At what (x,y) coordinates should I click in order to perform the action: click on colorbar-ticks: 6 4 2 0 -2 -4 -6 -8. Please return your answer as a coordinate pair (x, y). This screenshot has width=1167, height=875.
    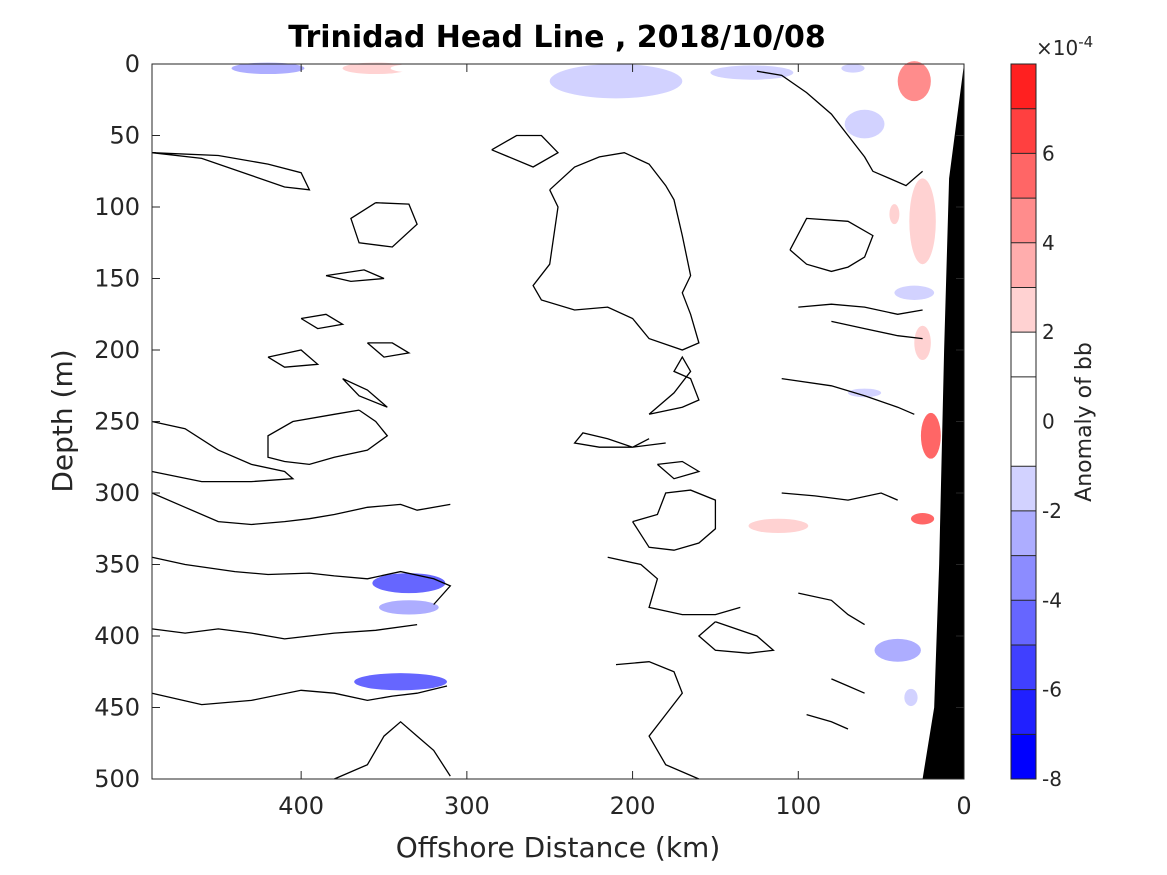
    Looking at the image, I should click on (1036, 427).